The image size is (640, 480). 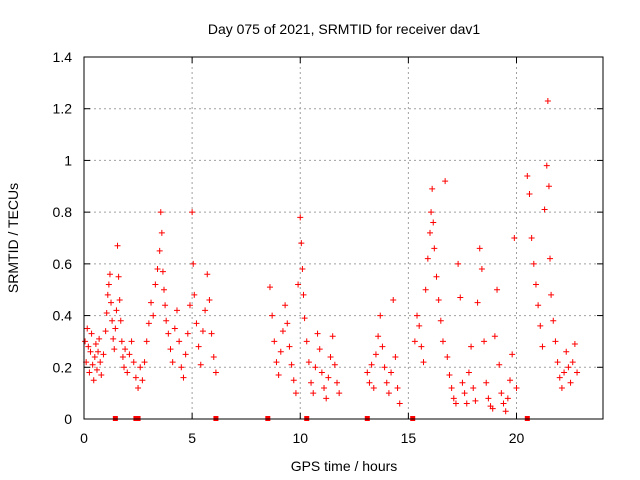 I want to click on y-tick-label: 0.6, so click(x=63, y=264).